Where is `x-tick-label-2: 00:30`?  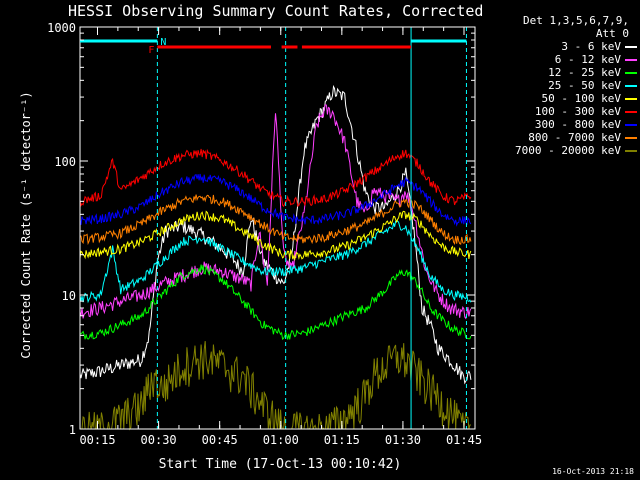 x-tick-label-2: 00:30 is located at coordinates (159, 440).